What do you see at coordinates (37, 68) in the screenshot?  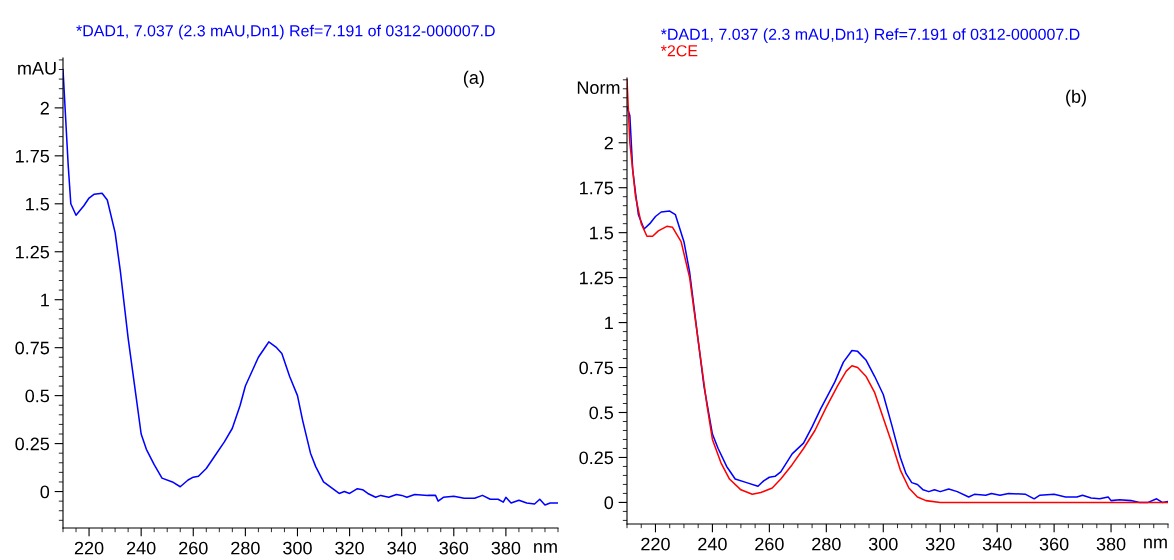 I see `y-axis-title: mAU` at bounding box center [37, 68].